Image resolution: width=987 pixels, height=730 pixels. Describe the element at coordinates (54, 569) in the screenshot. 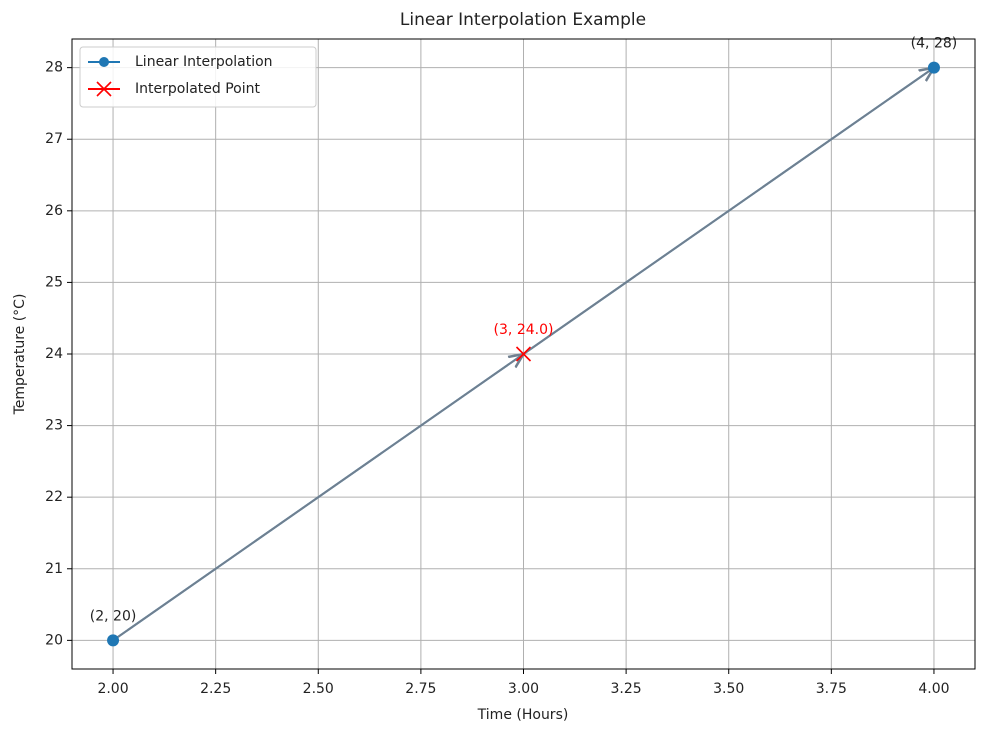

I see `y-tick-label: 21` at that location.